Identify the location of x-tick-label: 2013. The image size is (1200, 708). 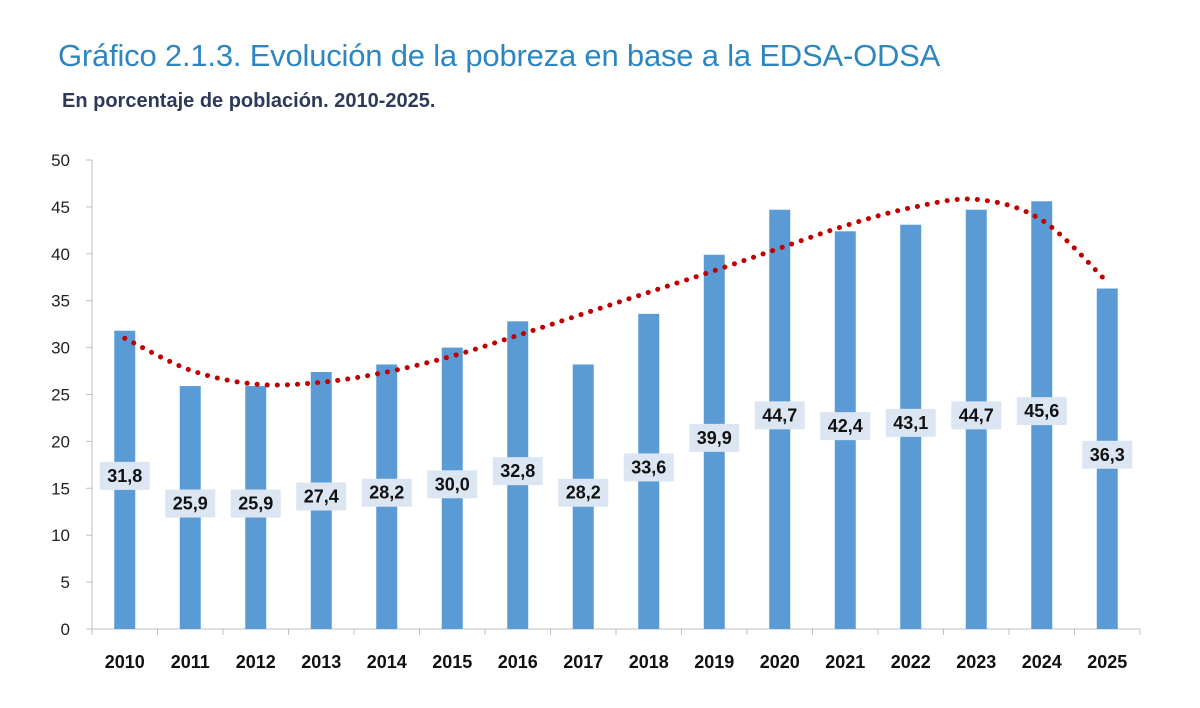
(321, 662).